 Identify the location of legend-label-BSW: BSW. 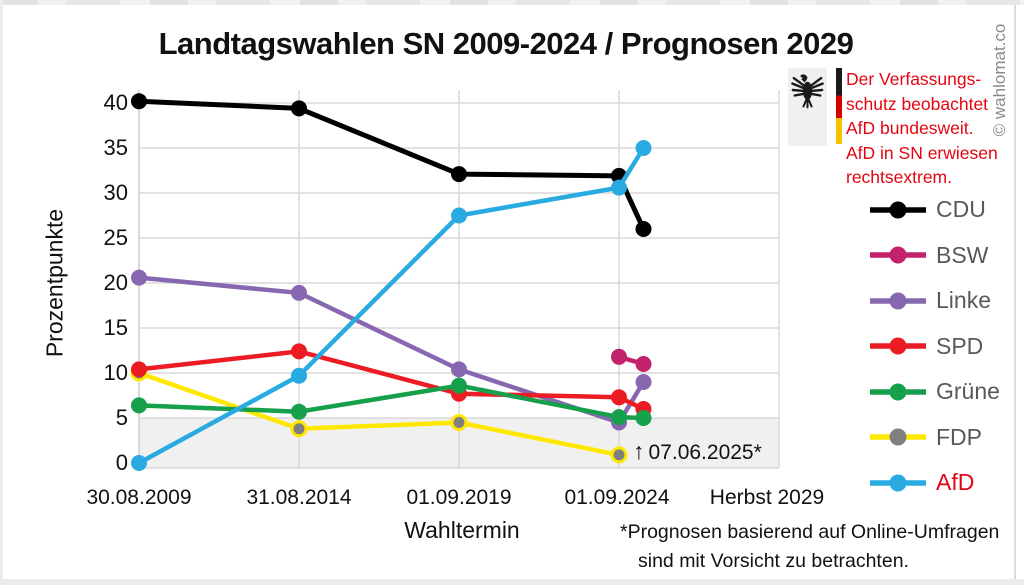
(962, 254).